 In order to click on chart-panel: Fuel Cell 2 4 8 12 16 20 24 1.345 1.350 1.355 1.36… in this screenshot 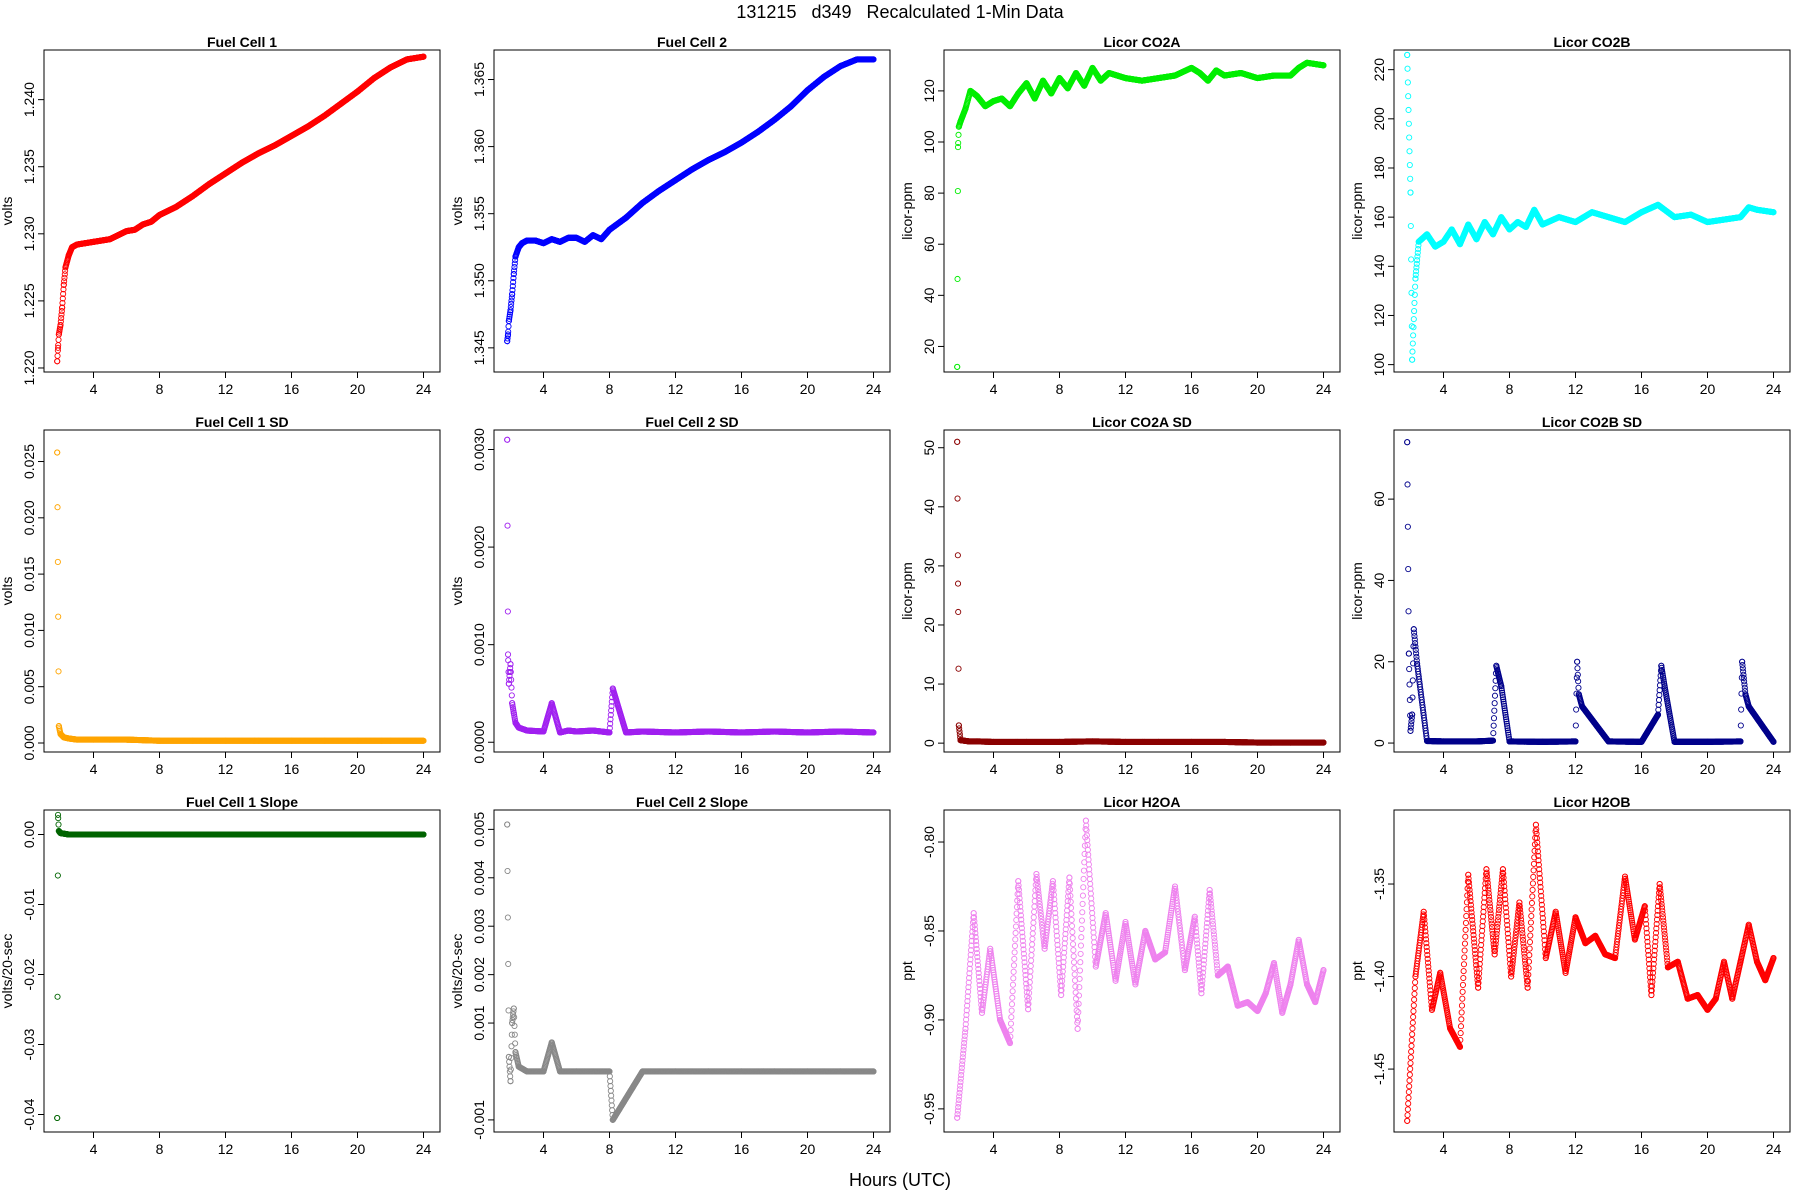, I will do `click(674, 224)`.